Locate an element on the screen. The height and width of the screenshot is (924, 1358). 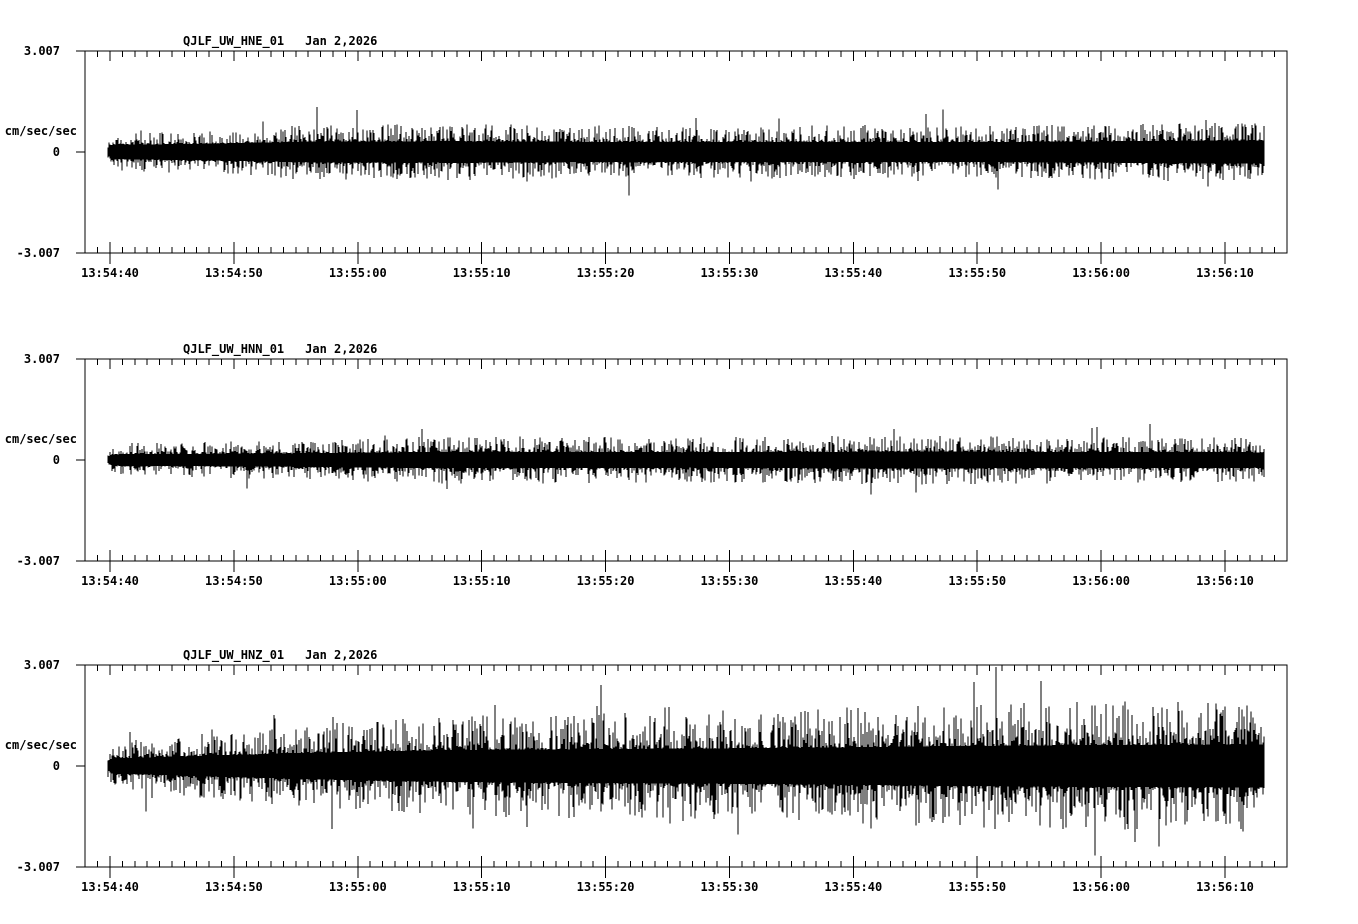
panel-title: QJLF_UW_HNN_01 Jan 2,2026 is located at coordinates (280, 349).